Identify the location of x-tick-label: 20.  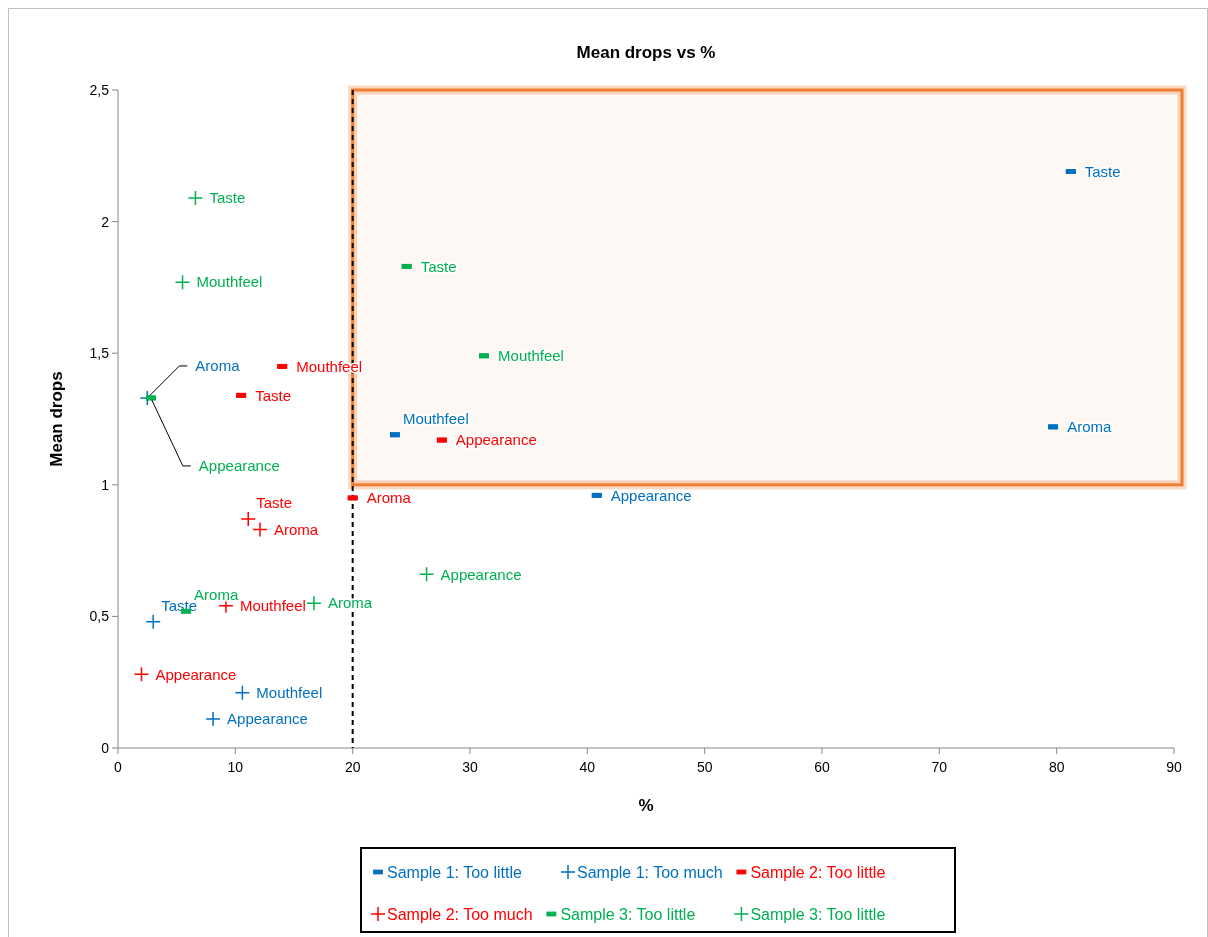
(352, 767).